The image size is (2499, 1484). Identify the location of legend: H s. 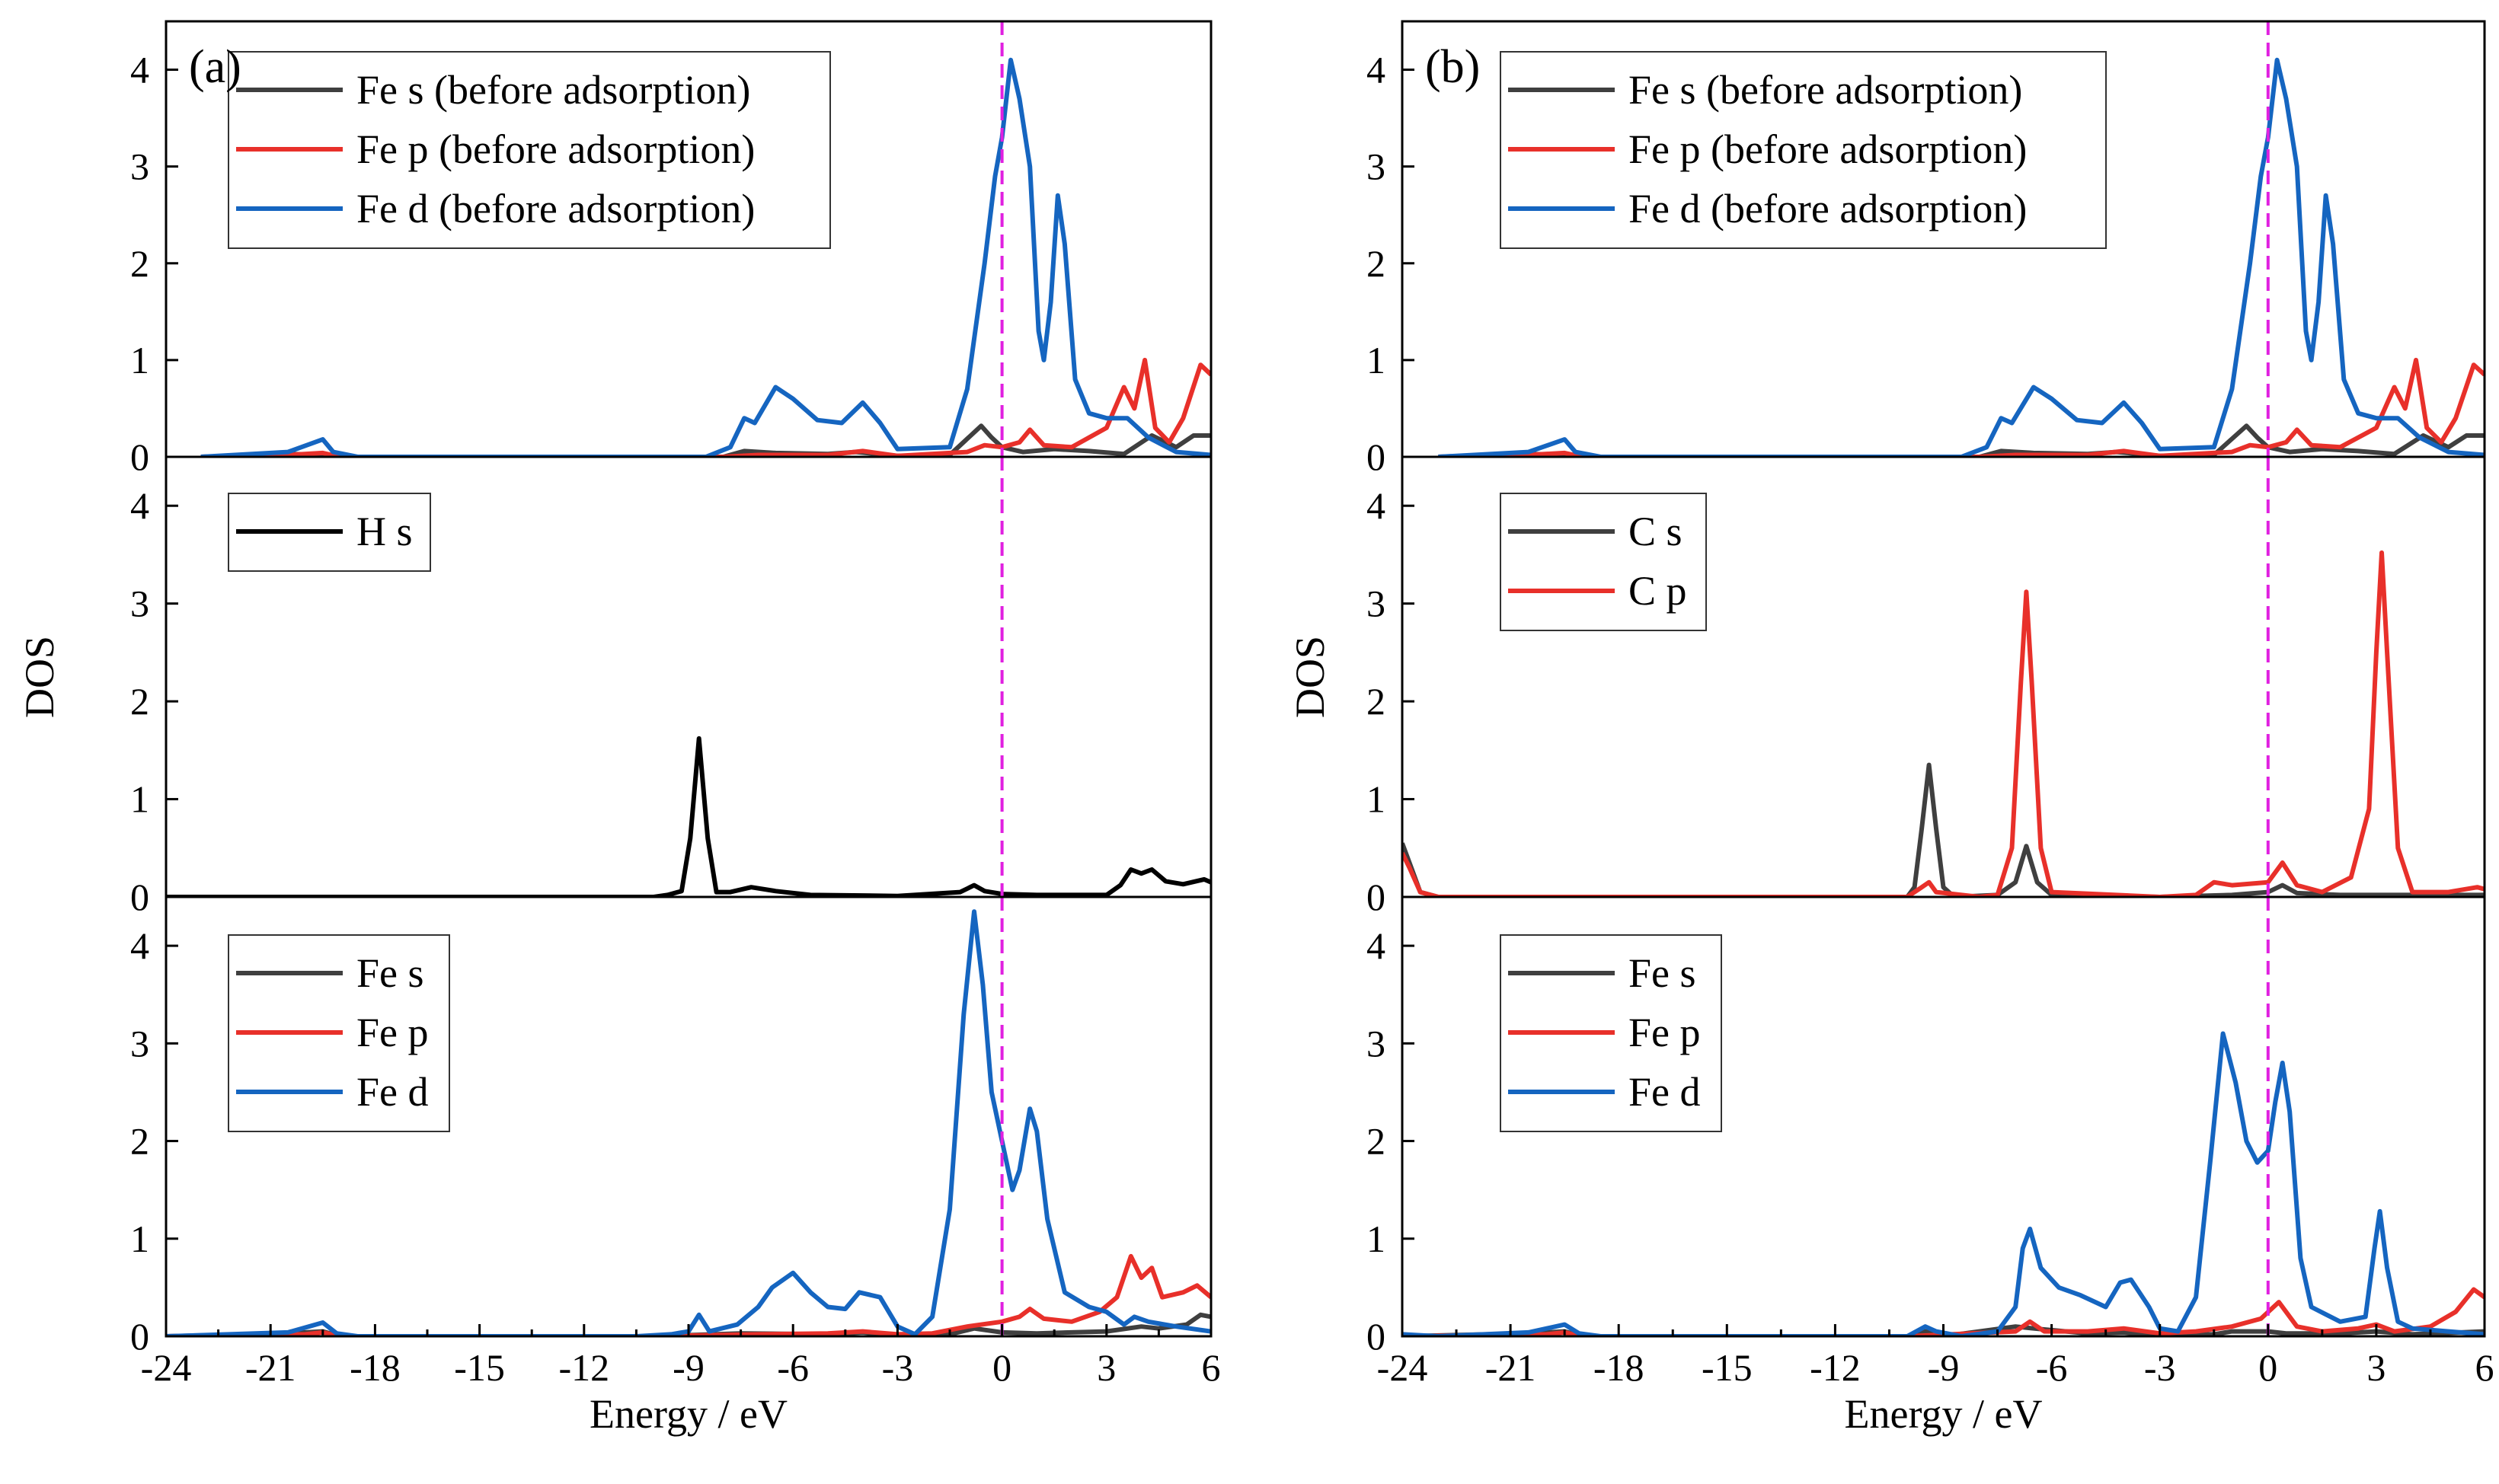
(329, 532).